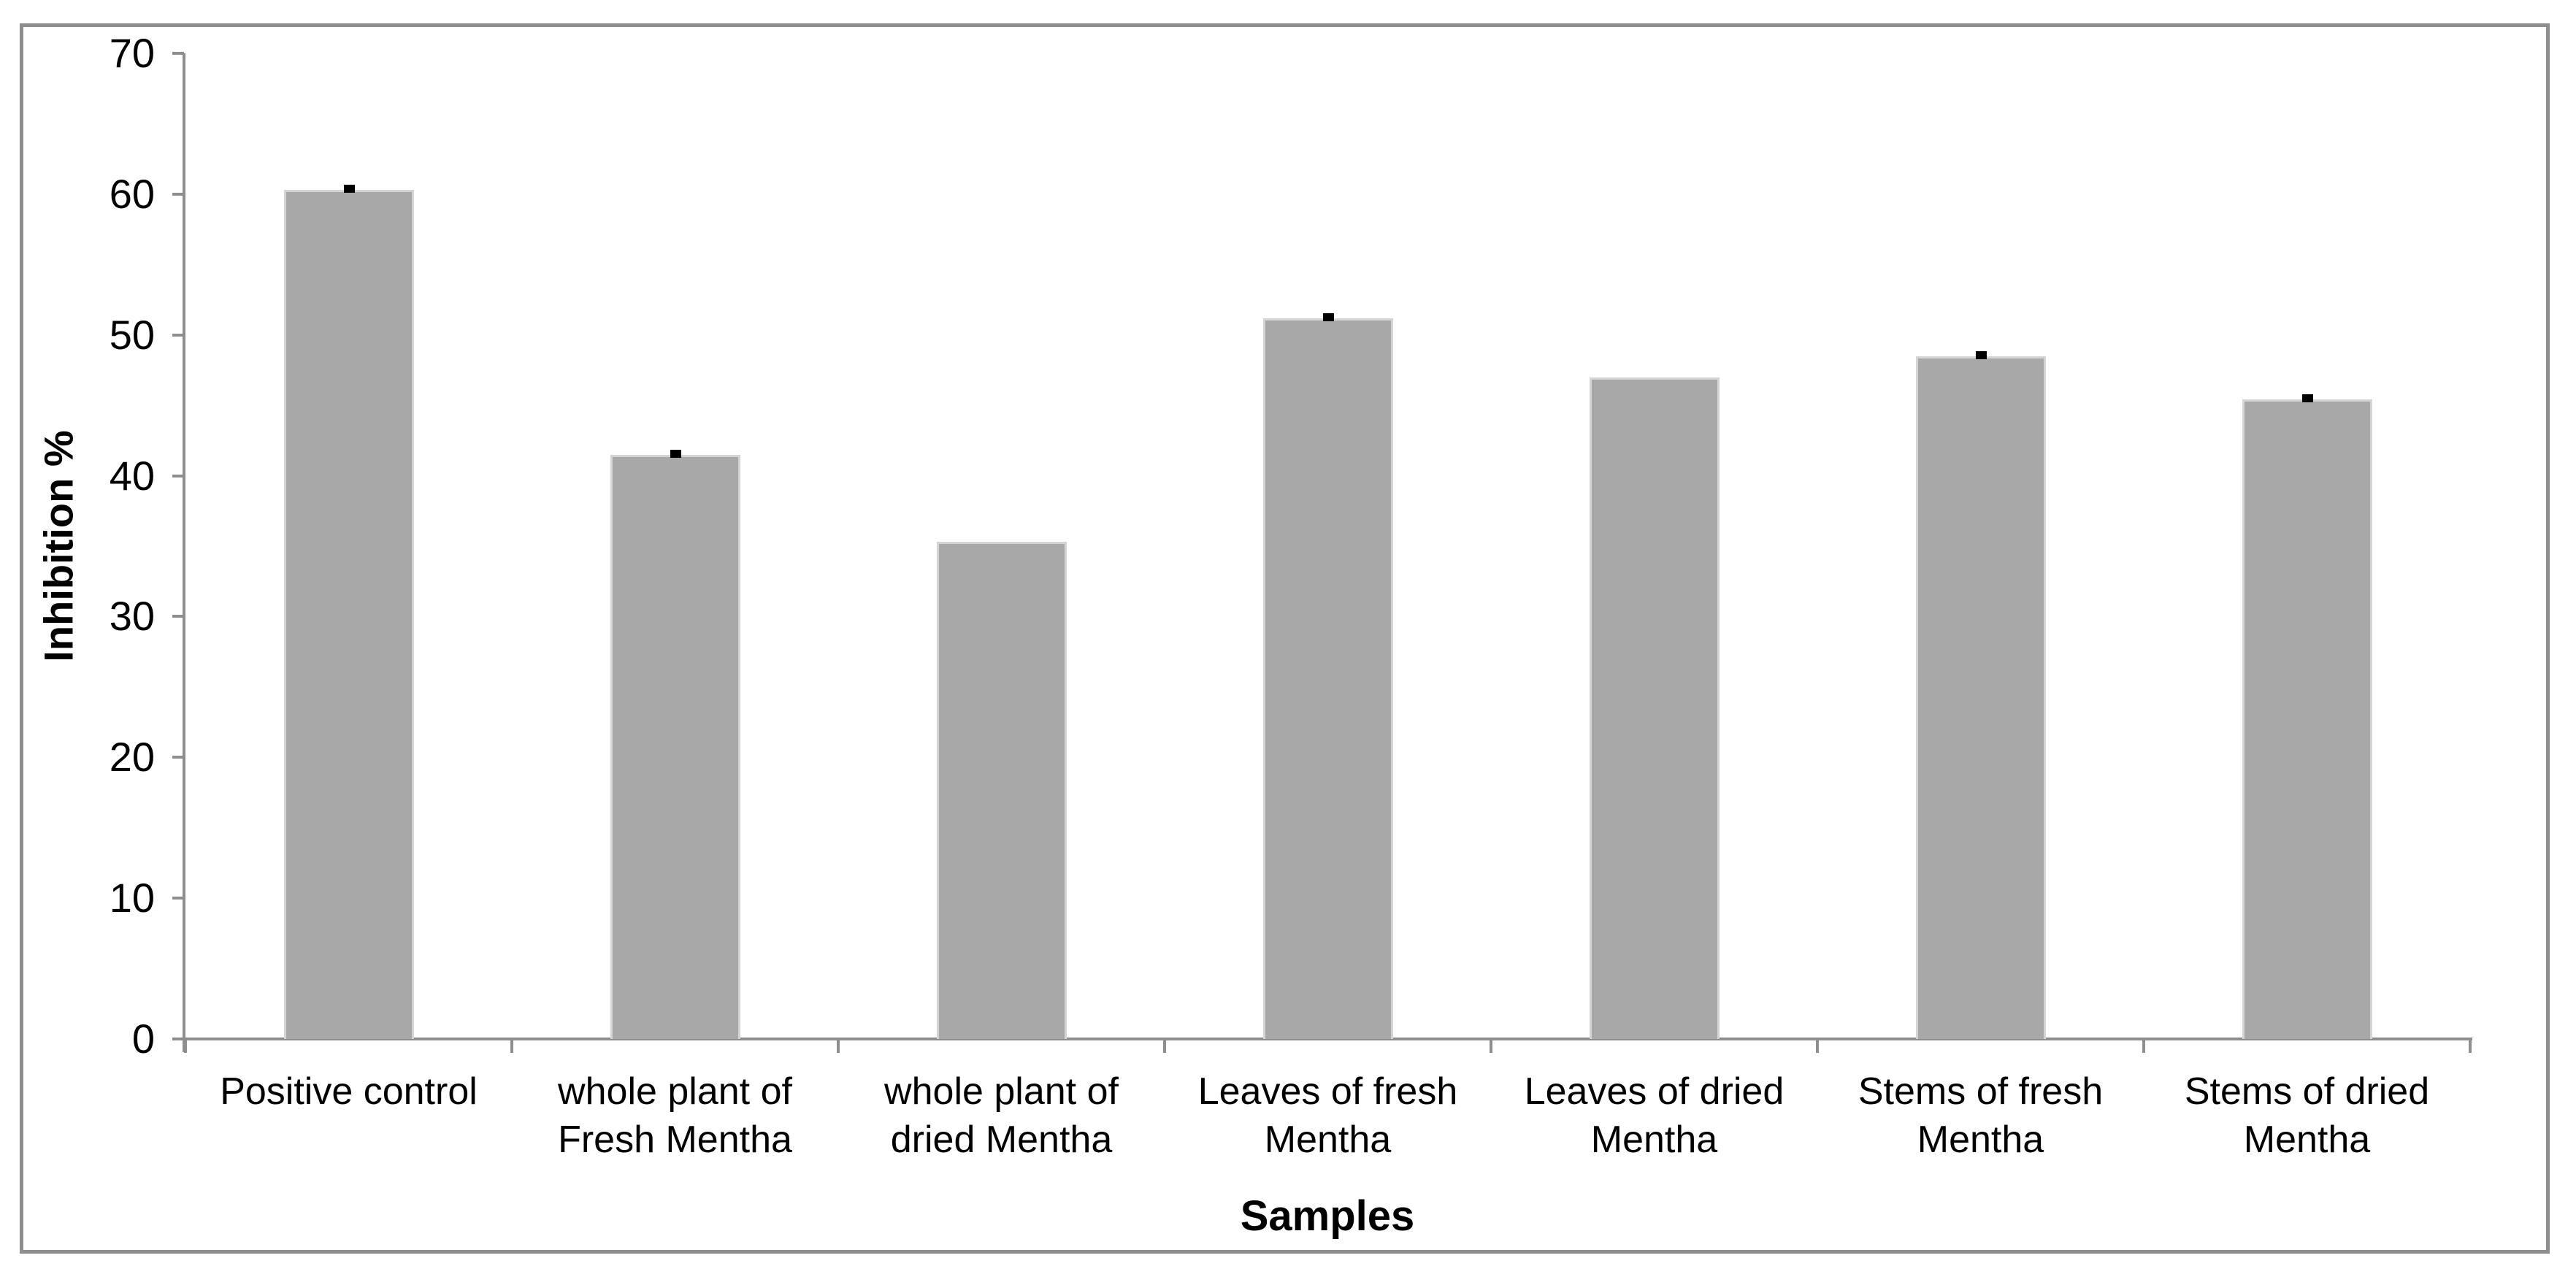 This screenshot has width=2576, height=1277. Describe the element at coordinates (132, 616) in the screenshot. I see `y-tick-label: 30` at that location.